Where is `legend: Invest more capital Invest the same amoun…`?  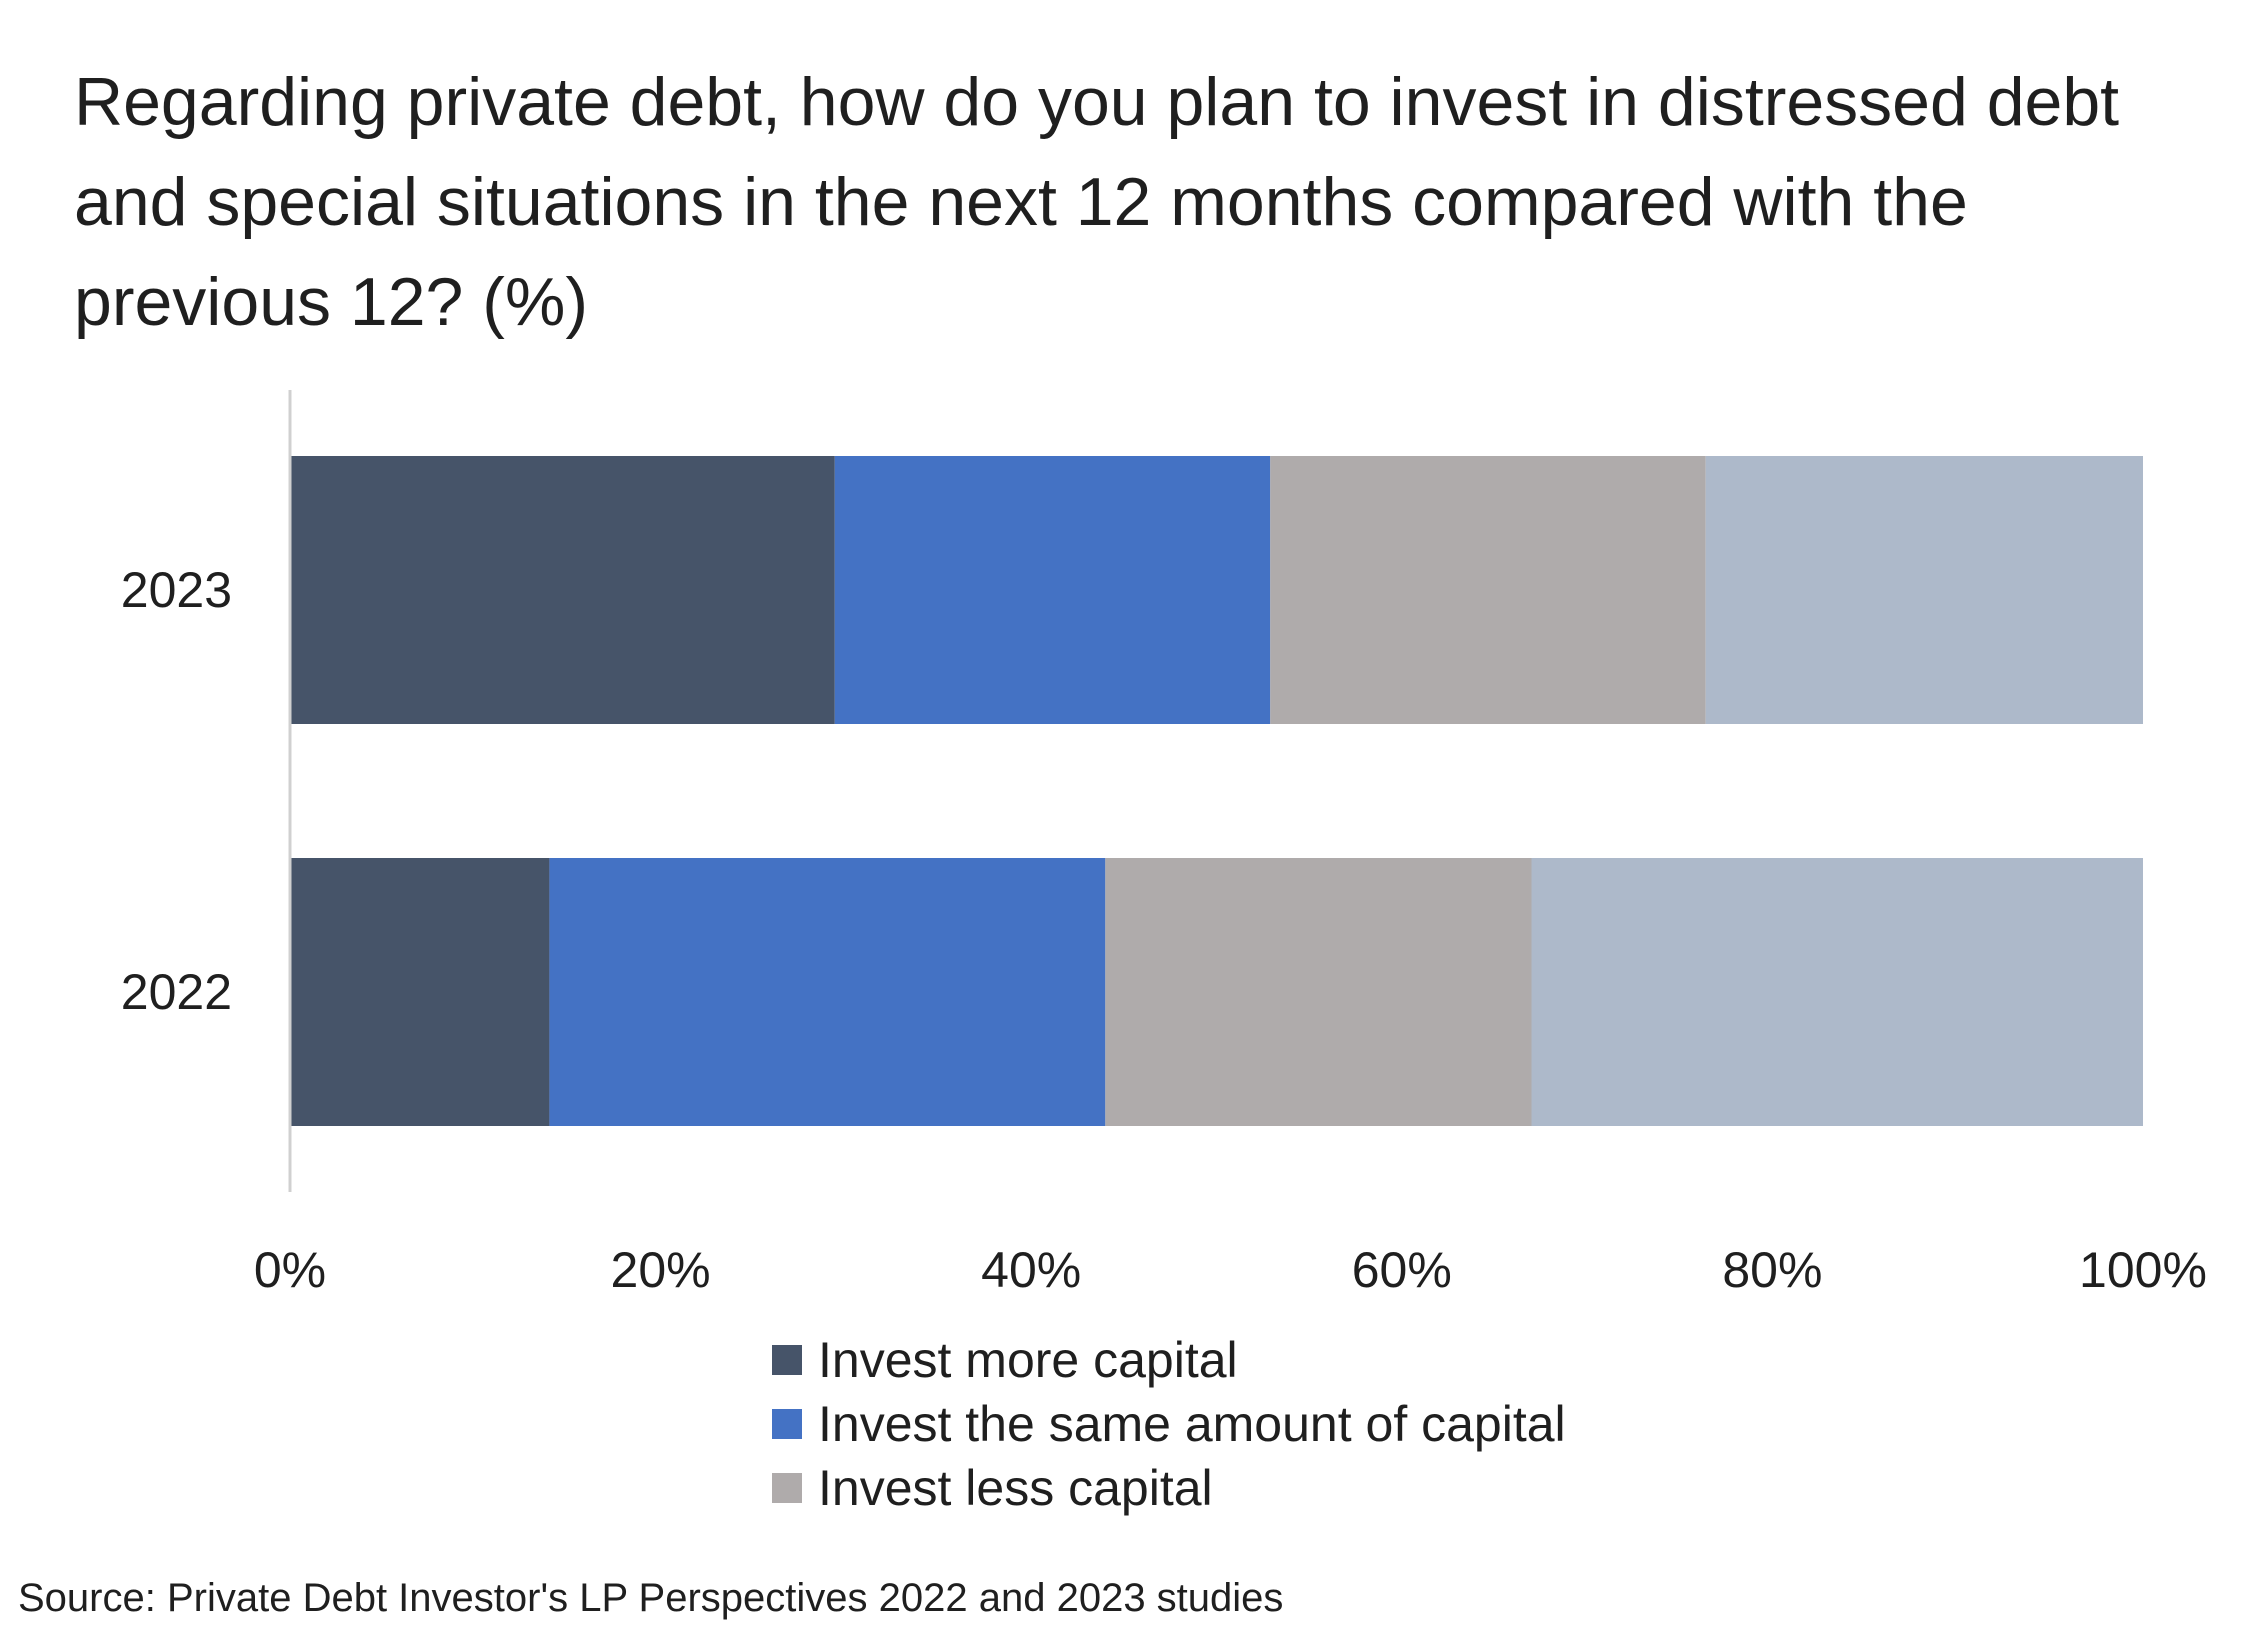 legend: Invest more capital Invest the same amoun… is located at coordinates (1169, 1424).